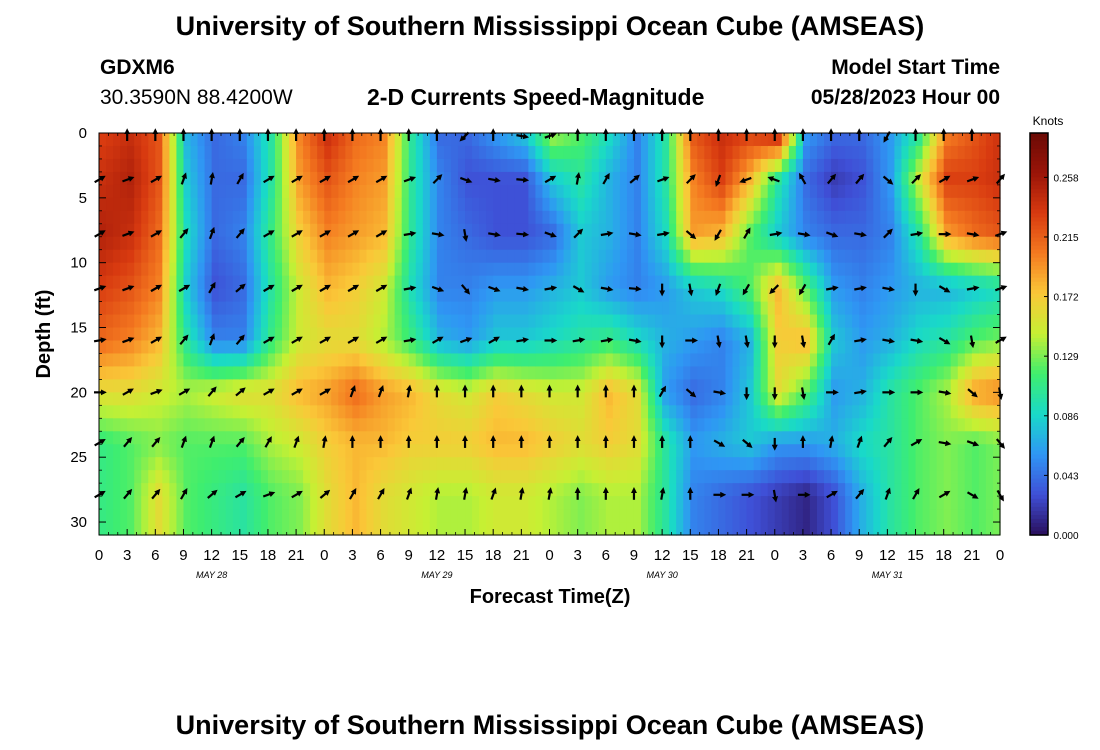  Describe the element at coordinates (1065, 298) in the screenshot. I see `colorbar-tick-label: 0.172` at that location.